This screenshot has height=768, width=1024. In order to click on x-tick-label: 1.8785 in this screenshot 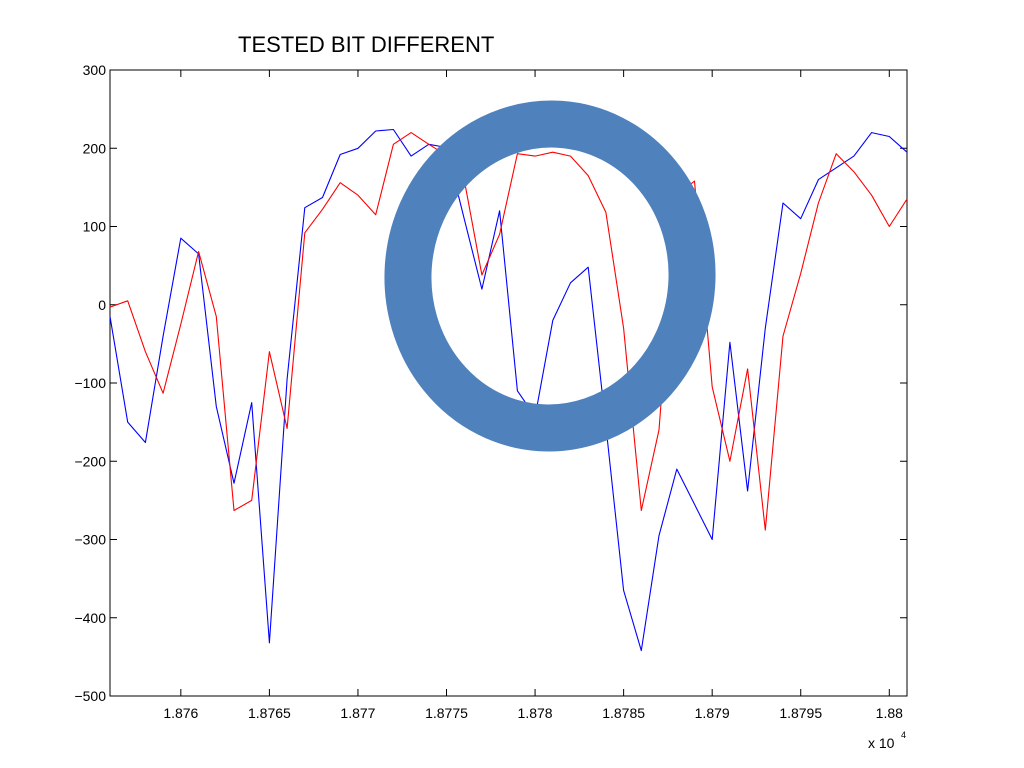, I will do `click(623, 713)`.